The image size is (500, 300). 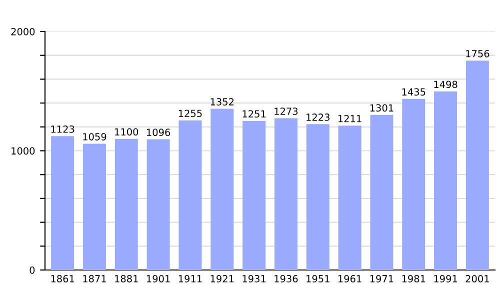 What do you see at coordinates (446, 84) in the screenshot?
I see `data-label: 1498` at bounding box center [446, 84].